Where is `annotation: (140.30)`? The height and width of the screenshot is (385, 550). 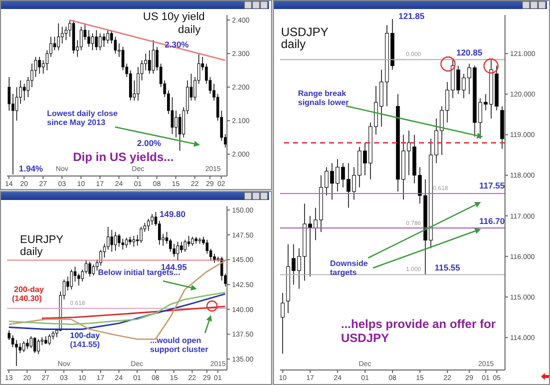 annotation: (140.30) is located at coordinates (27, 299).